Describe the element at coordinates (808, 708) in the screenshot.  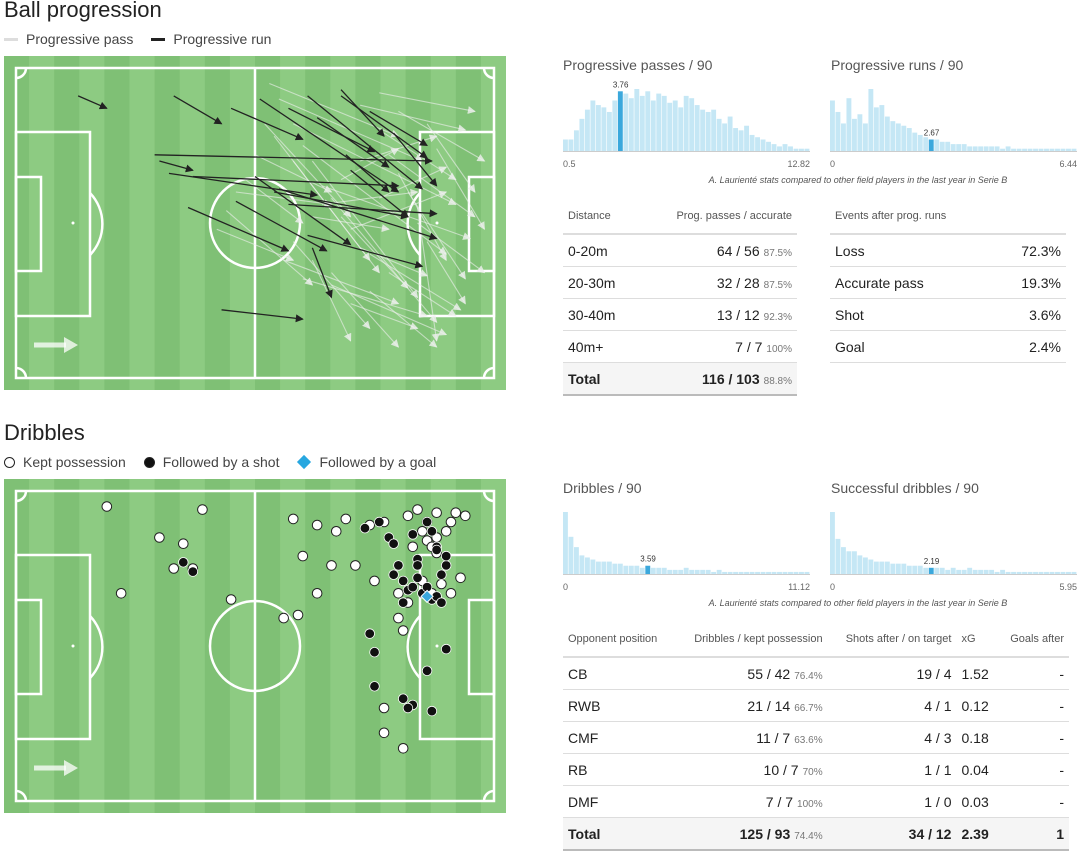
I see `pct: 66.7%` at that location.